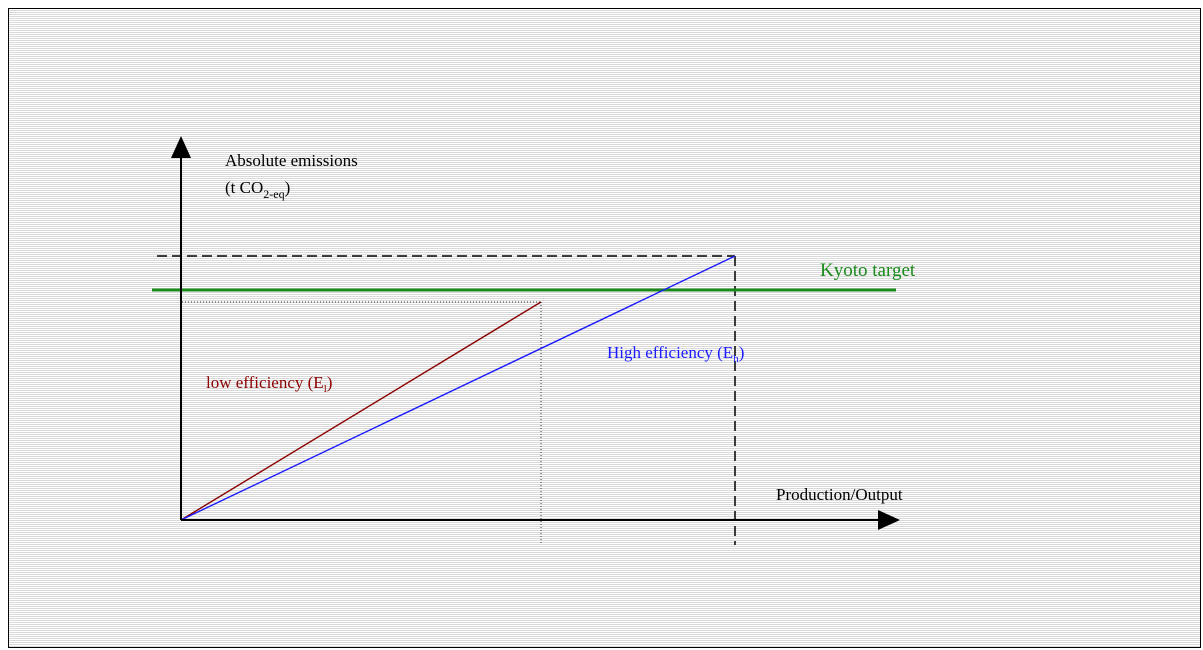  Describe the element at coordinates (291, 160) in the screenshot. I see `y-axis-label-line1: Absolute emissions` at that location.